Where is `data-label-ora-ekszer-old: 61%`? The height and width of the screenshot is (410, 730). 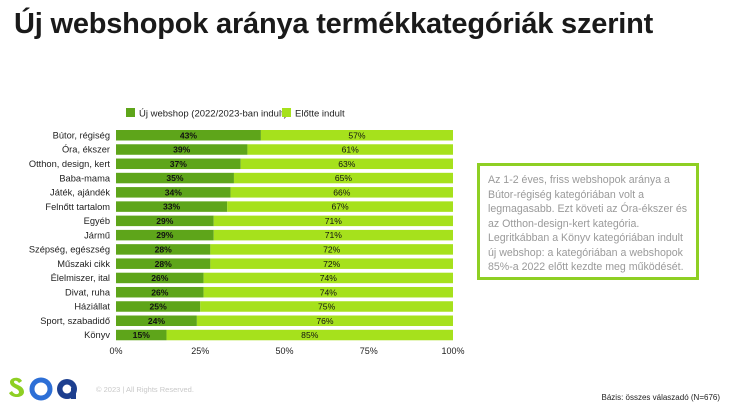
data-label-ora-ekszer-old: 61% is located at coordinates (351, 150).